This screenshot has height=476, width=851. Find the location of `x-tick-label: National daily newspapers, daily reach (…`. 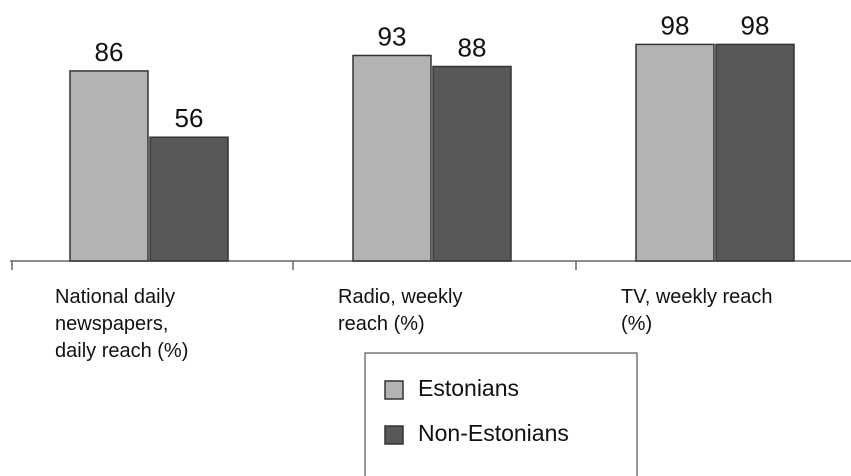

x-tick-label: National daily newspapers, daily reach (… is located at coordinates (122, 324).